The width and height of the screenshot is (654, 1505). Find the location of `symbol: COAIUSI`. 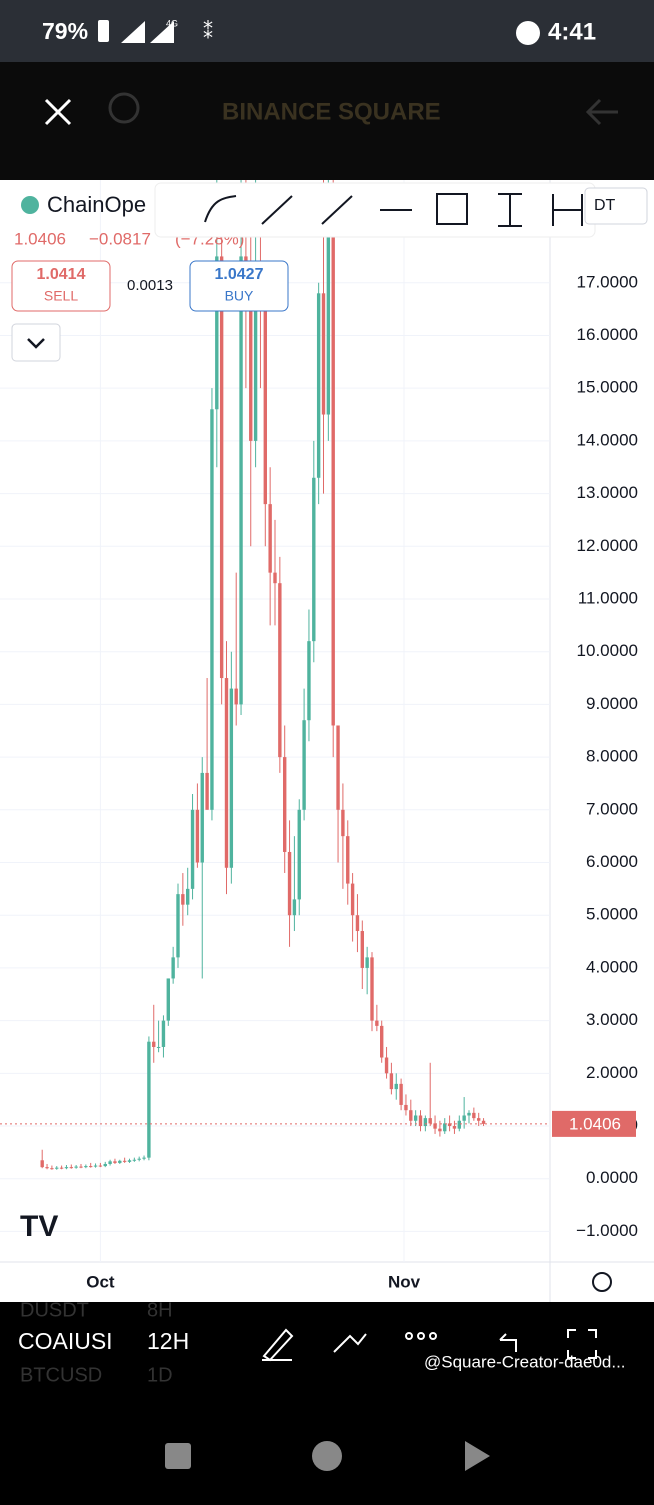

symbol: COAIUSI is located at coordinates (65, 1341).